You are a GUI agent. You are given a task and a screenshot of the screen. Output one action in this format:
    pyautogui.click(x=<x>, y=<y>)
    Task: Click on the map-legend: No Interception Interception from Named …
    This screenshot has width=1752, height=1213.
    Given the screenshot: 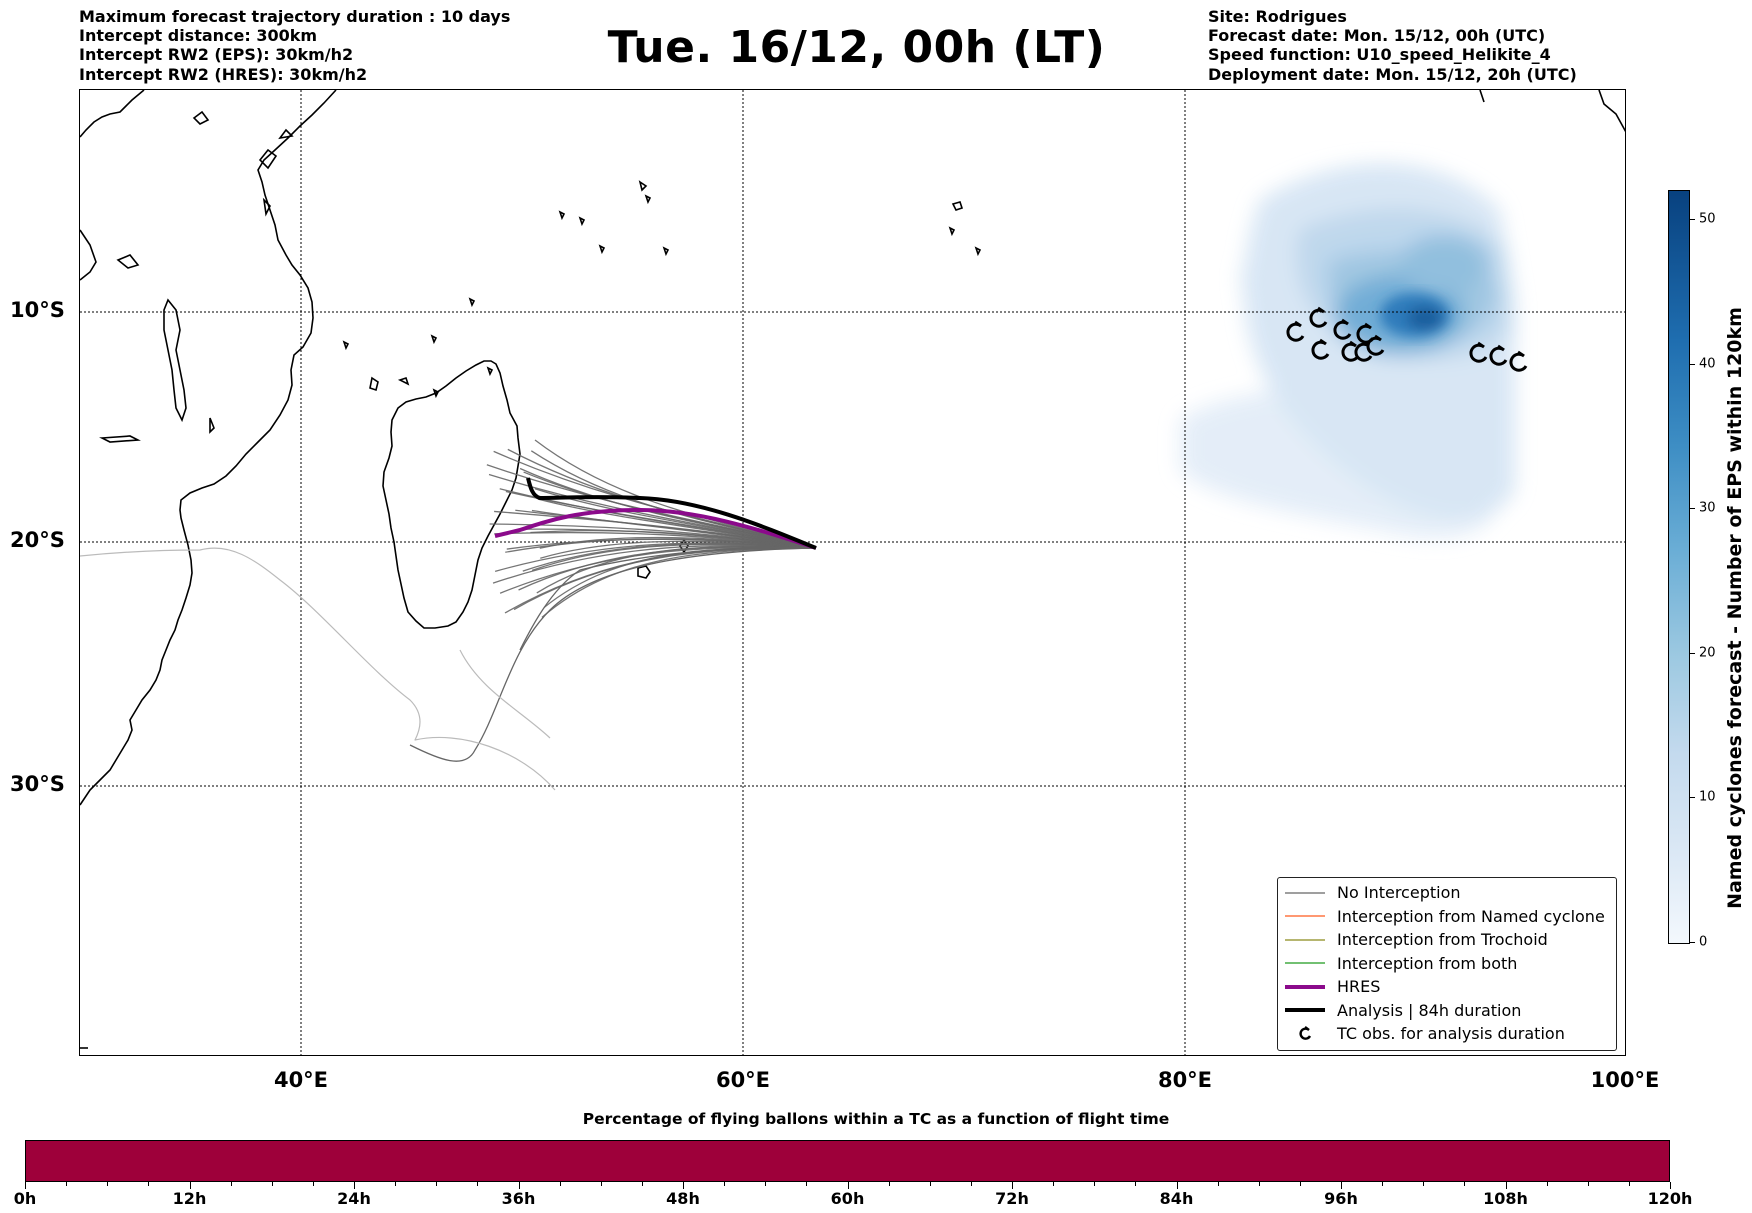 What is the action you would take?
    pyautogui.click(x=1447, y=964)
    